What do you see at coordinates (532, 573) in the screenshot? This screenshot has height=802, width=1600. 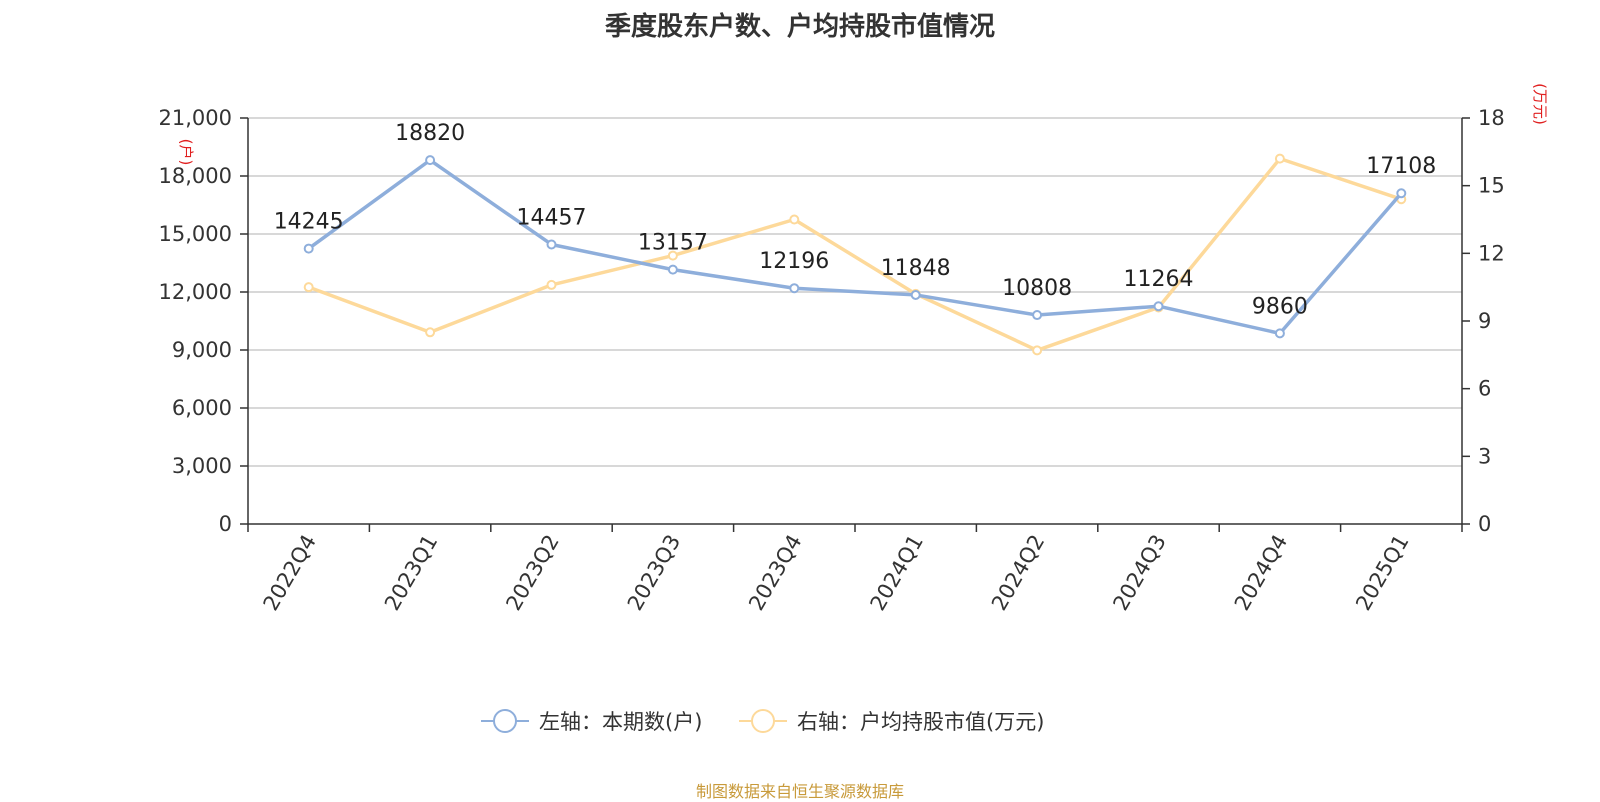 I see `x-tick-label: 2023Q2` at bounding box center [532, 573].